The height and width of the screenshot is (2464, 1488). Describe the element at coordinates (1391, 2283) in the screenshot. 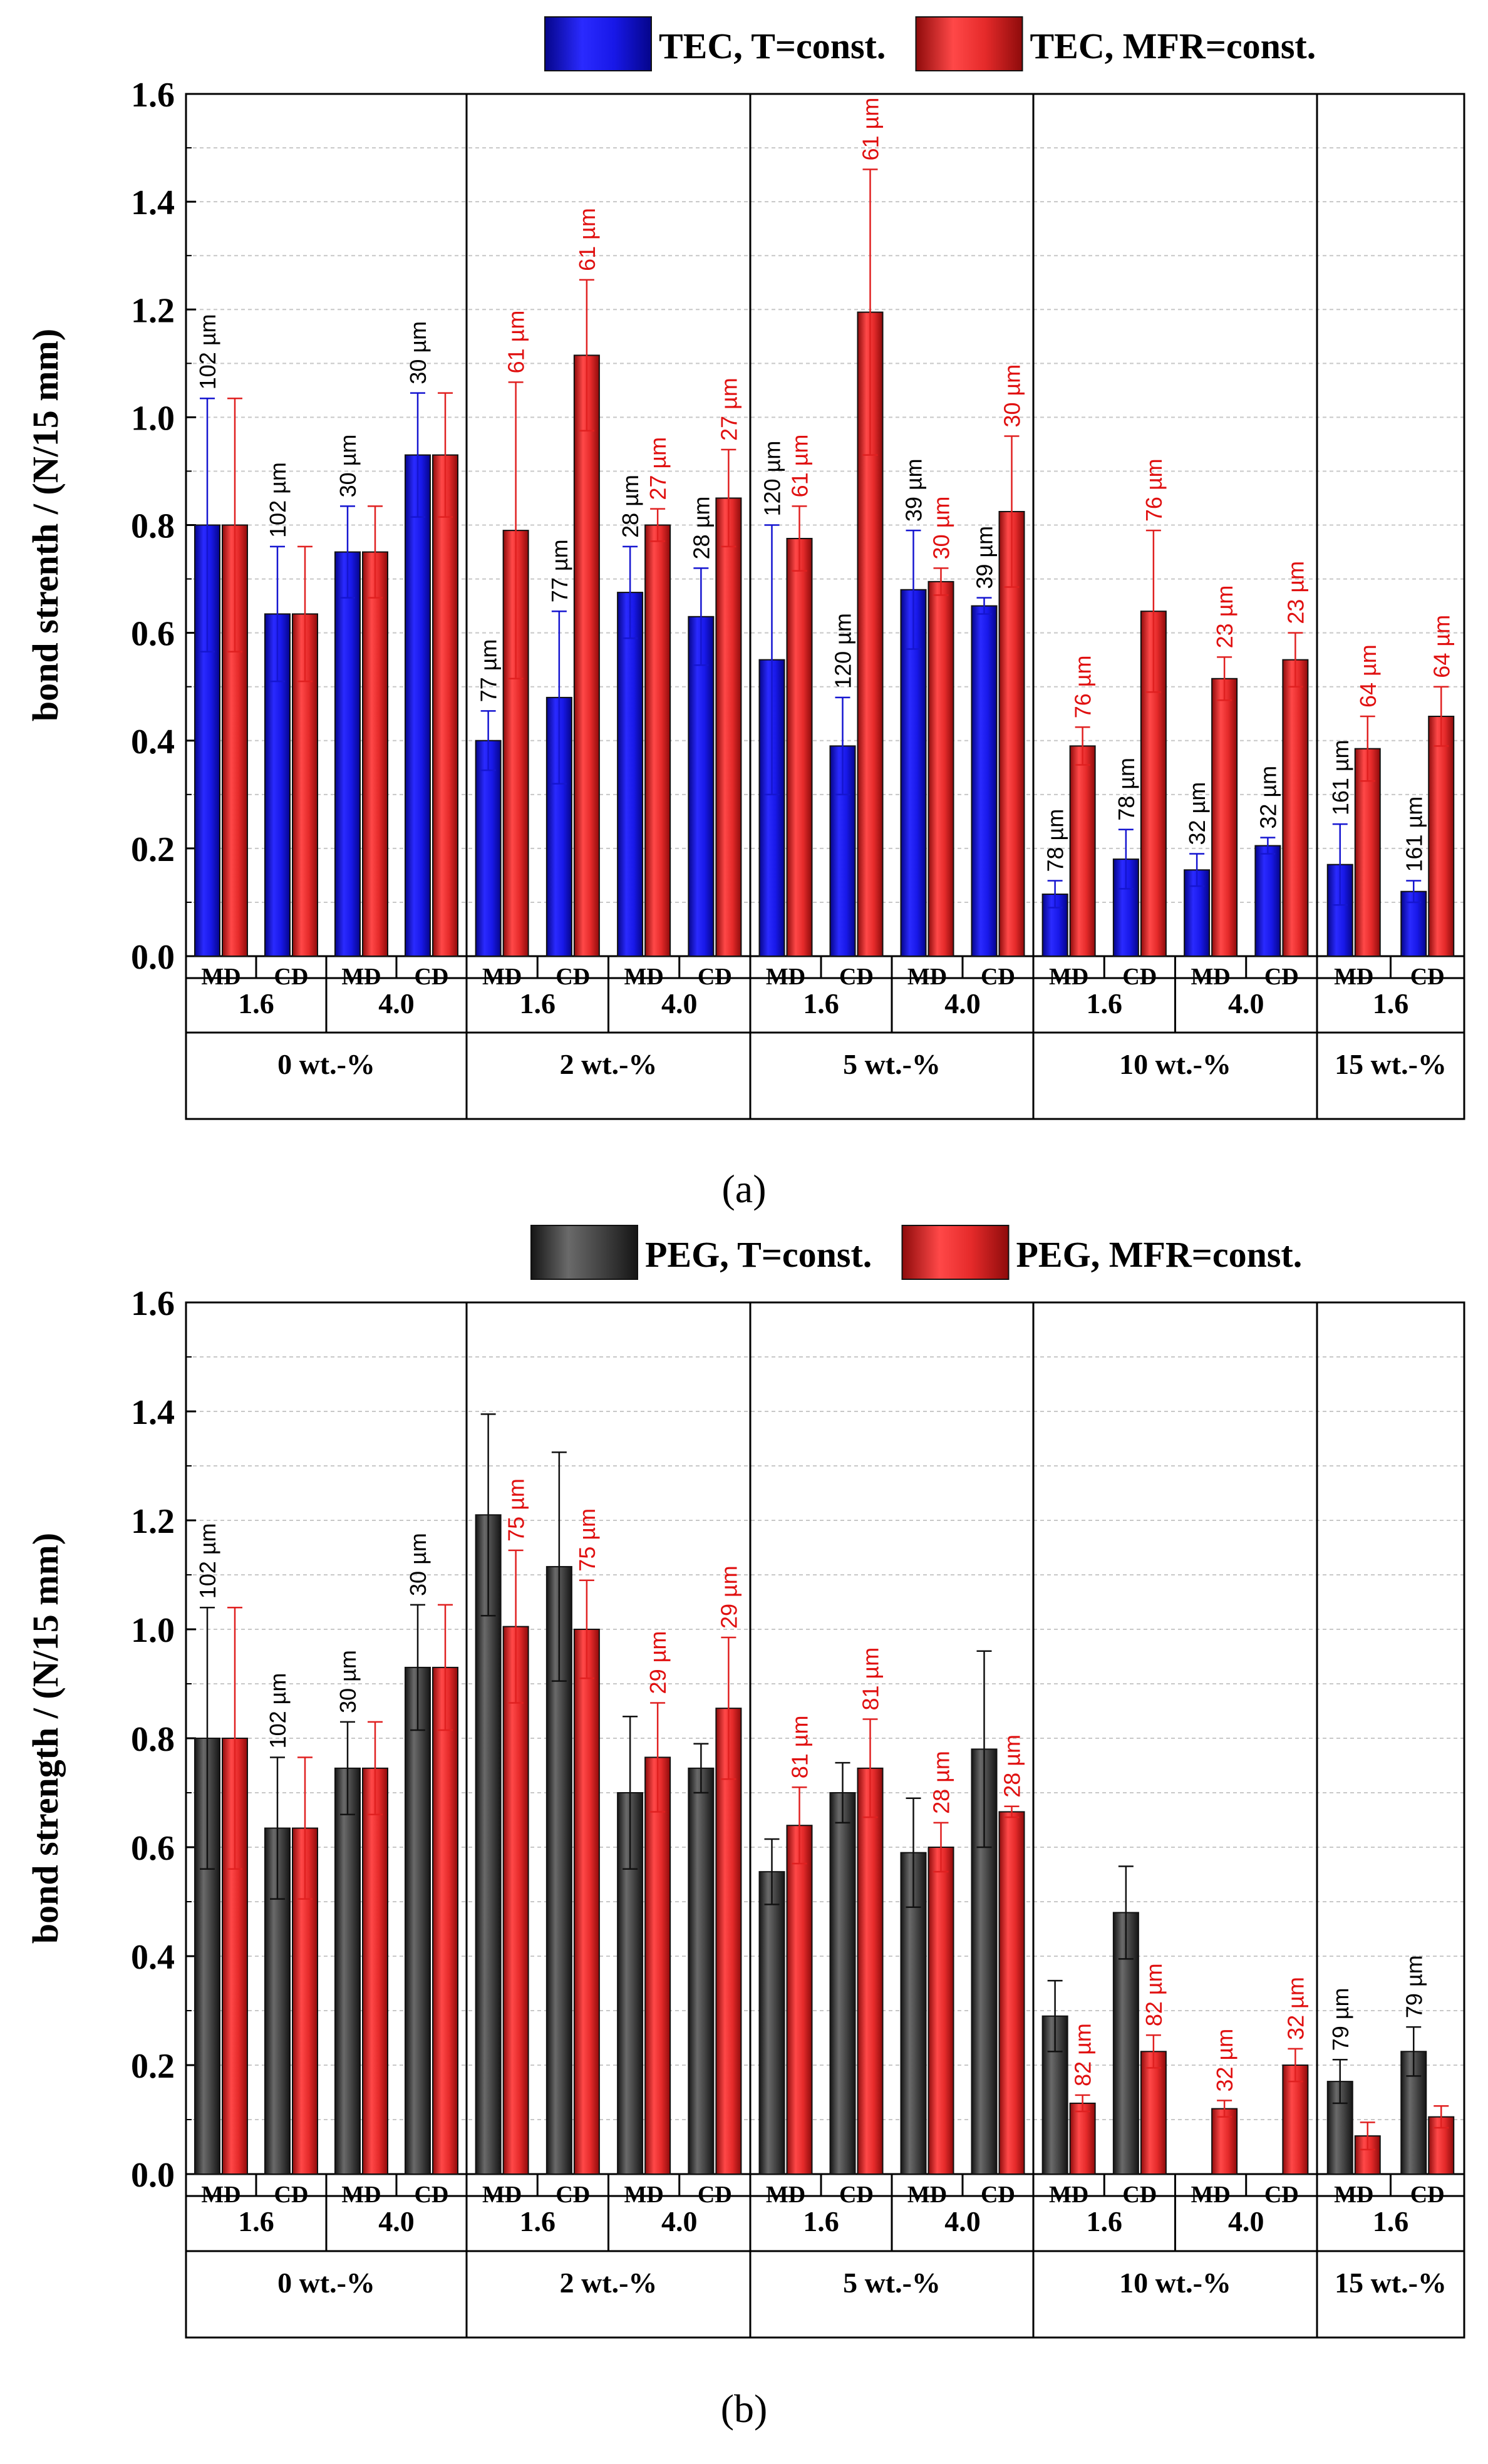

I see `concentration-label: 15 wt.-%` at that location.